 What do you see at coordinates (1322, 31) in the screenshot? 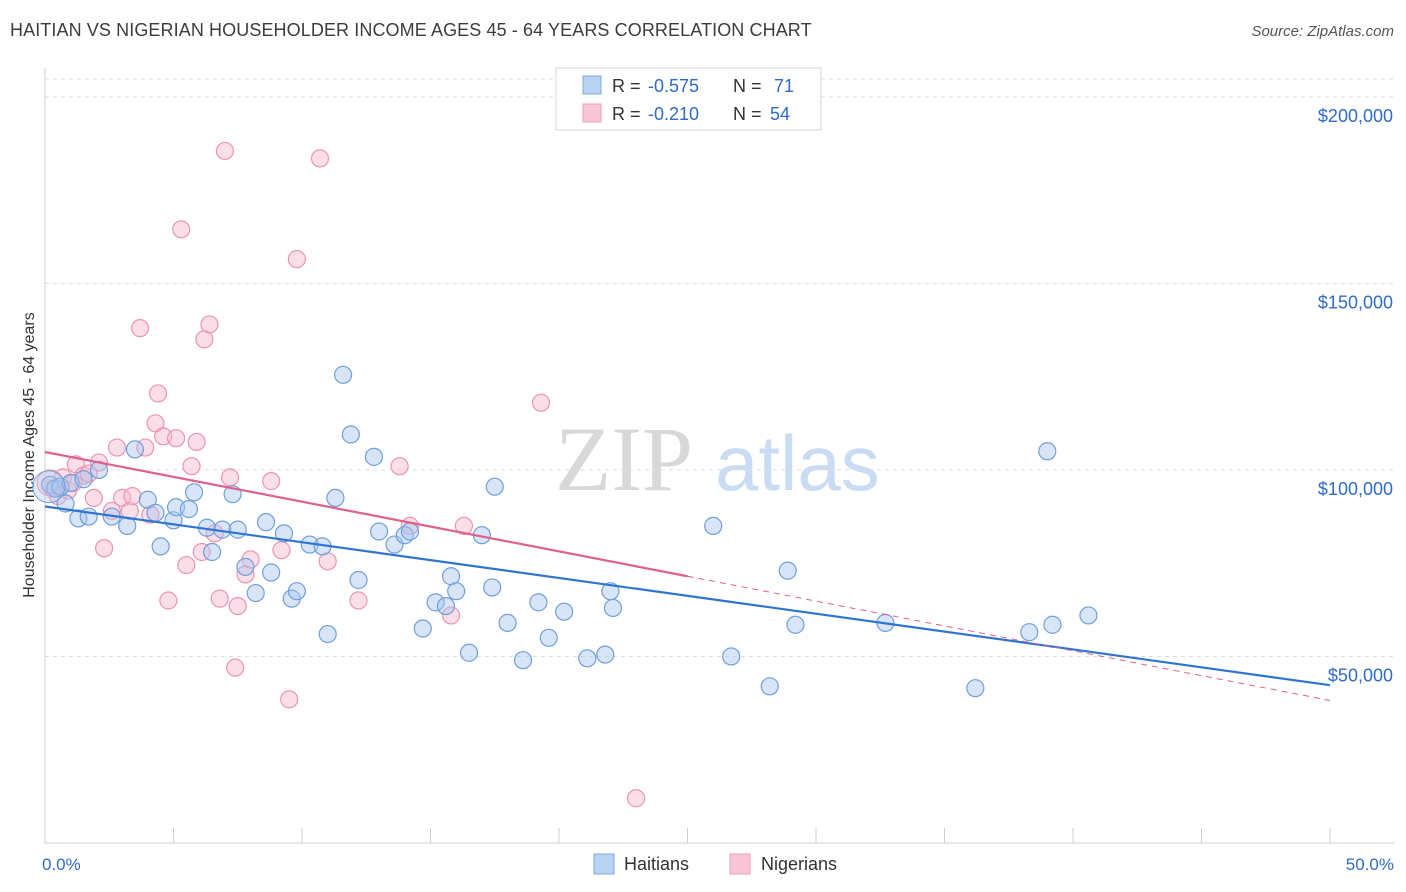
I see `source-label: Source: ZipAtlas.com` at bounding box center [1322, 31].